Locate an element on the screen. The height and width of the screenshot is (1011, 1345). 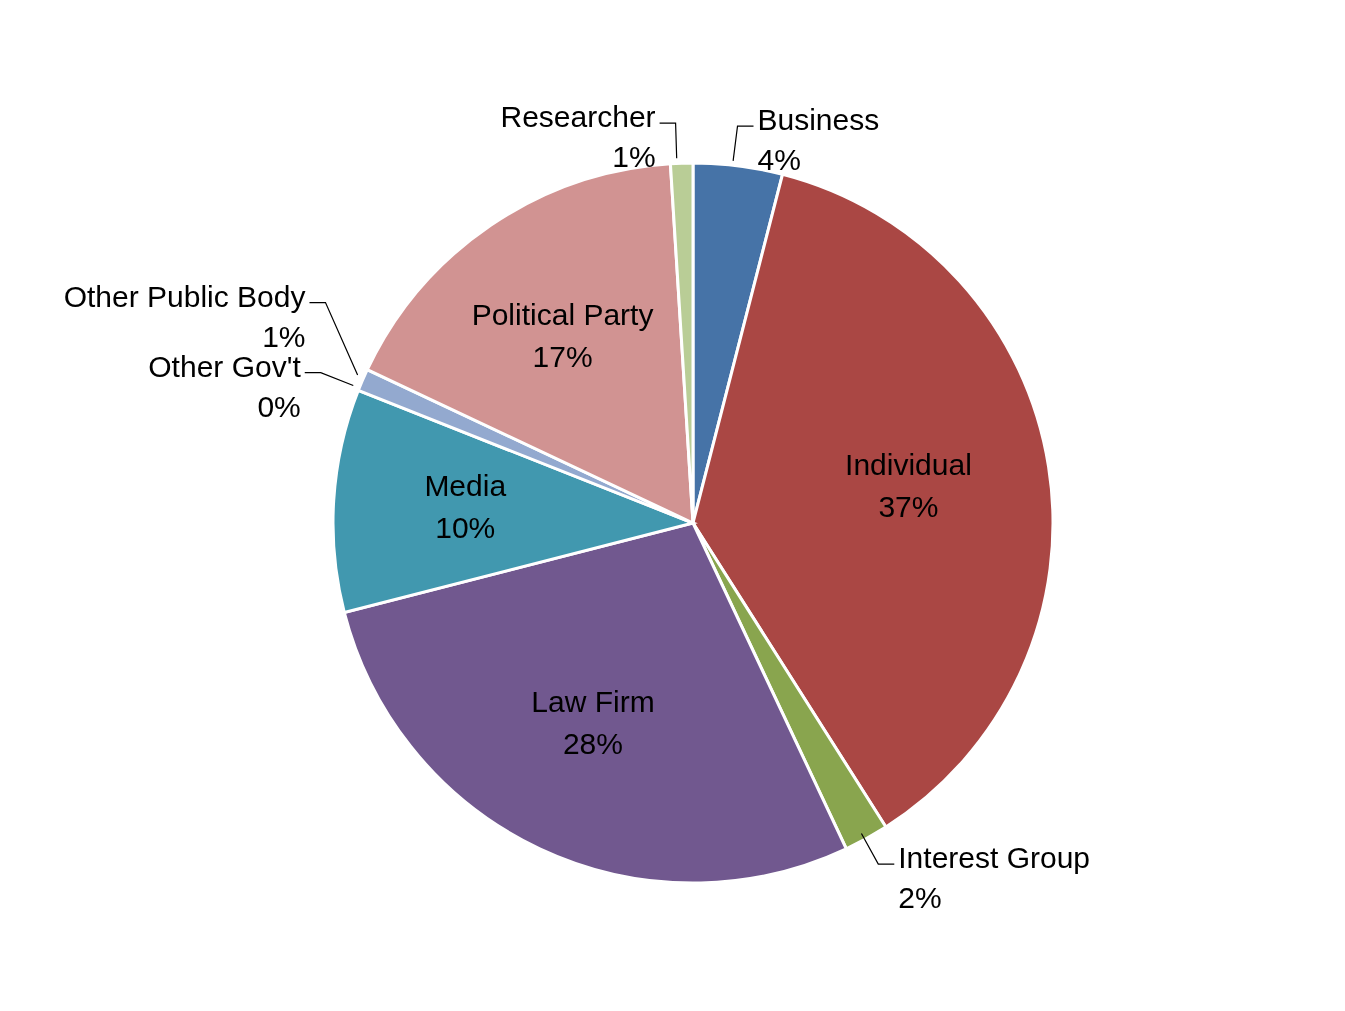
data-label: 28% is located at coordinates (592, 743).